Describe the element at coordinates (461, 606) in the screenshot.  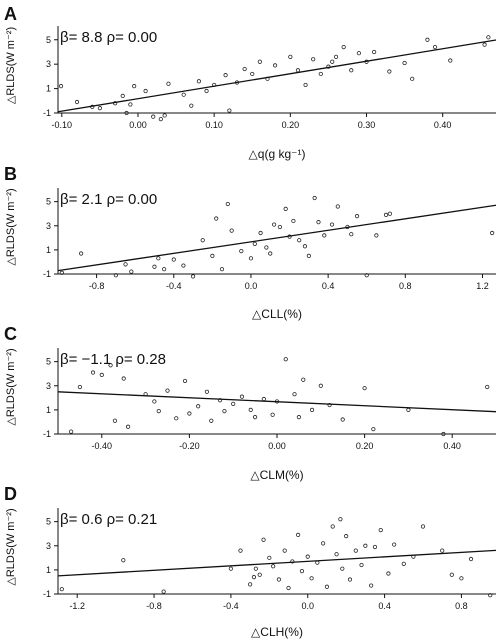
I see `x-tick-label: 0.8` at that location.